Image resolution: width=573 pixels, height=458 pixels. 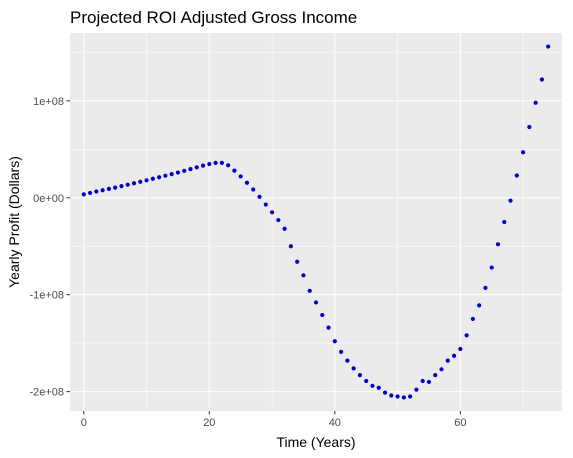 What do you see at coordinates (209, 423) in the screenshot?
I see `x-tick-label: 20` at bounding box center [209, 423].